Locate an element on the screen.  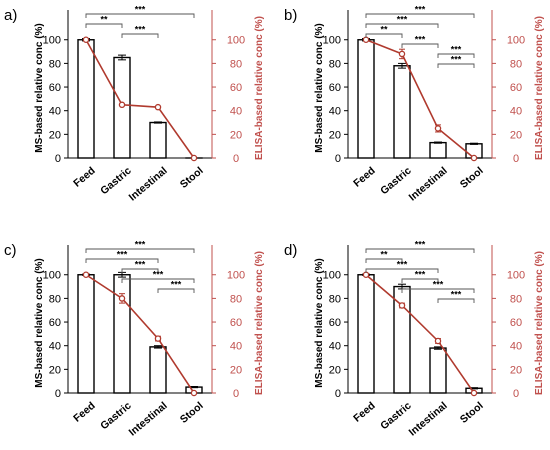
y-tick-label-left: 40 is located at coordinates (55, 347).